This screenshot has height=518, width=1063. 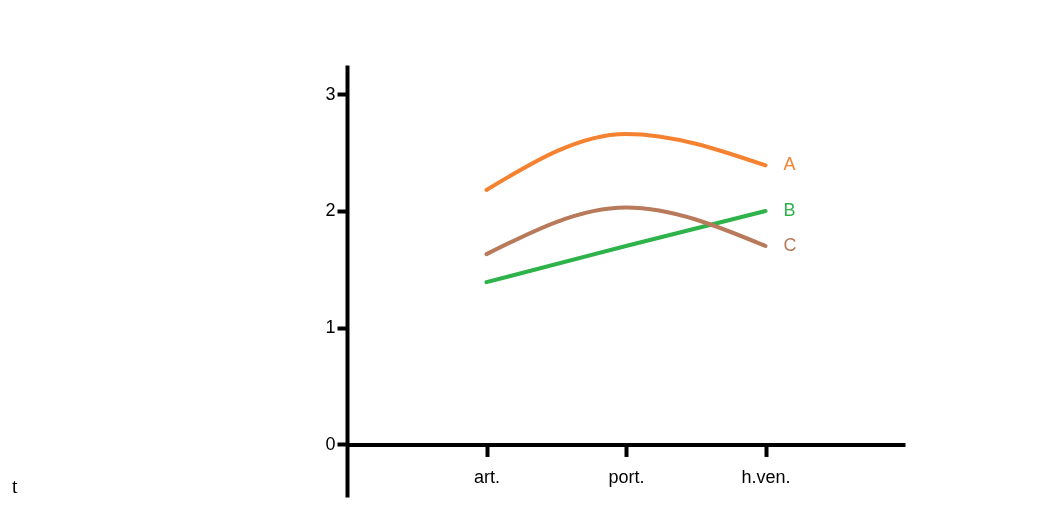 What do you see at coordinates (15, 486) in the screenshot?
I see `text: t` at bounding box center [15, 486].